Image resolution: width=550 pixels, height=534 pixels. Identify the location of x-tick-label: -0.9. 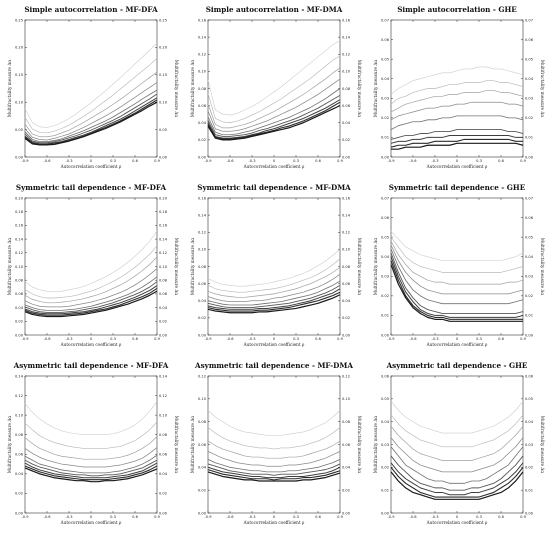
(208, 161).